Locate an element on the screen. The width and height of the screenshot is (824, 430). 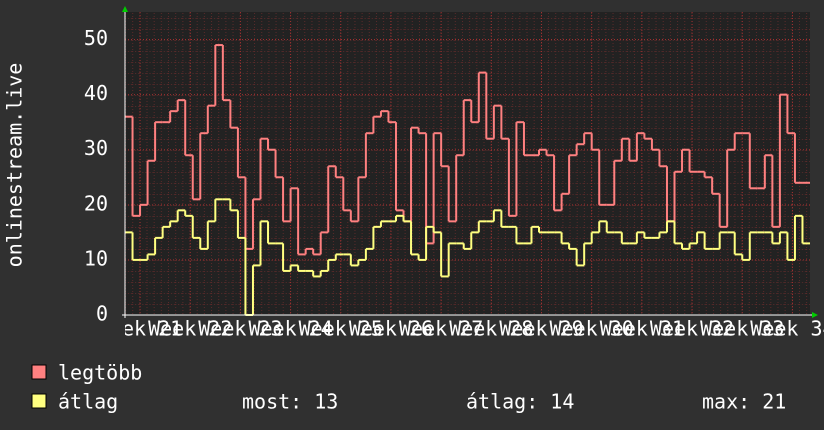
x-tick-label: Week 30 is located at coordinates (592, 329).